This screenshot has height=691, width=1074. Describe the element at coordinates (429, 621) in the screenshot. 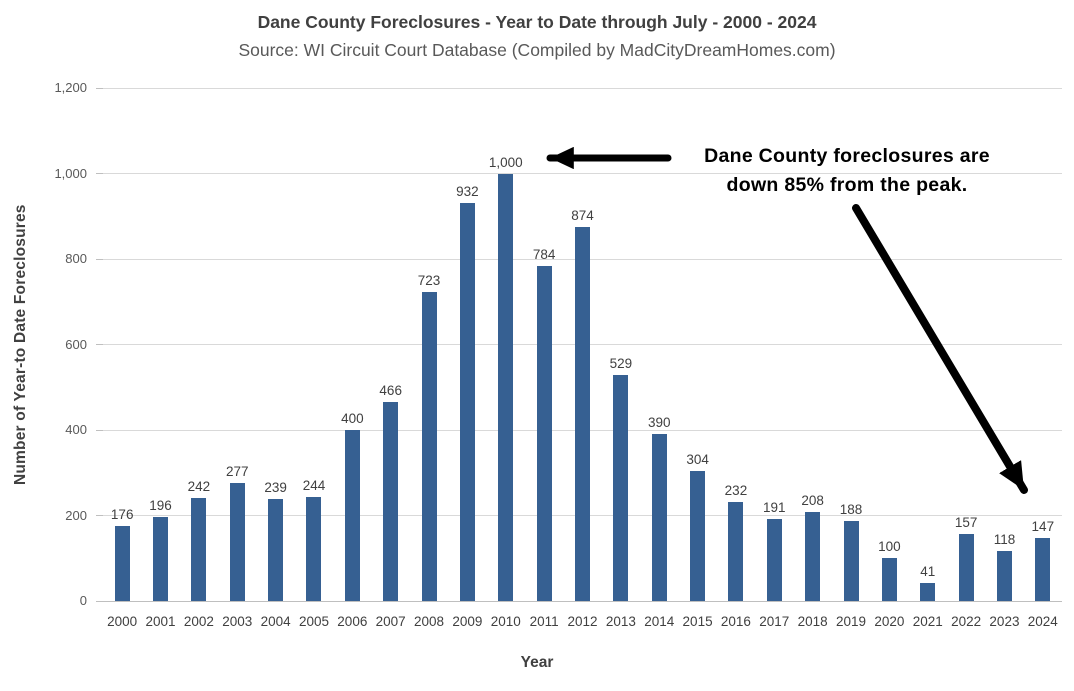

I see `x-tick-label: 2008` at that location.